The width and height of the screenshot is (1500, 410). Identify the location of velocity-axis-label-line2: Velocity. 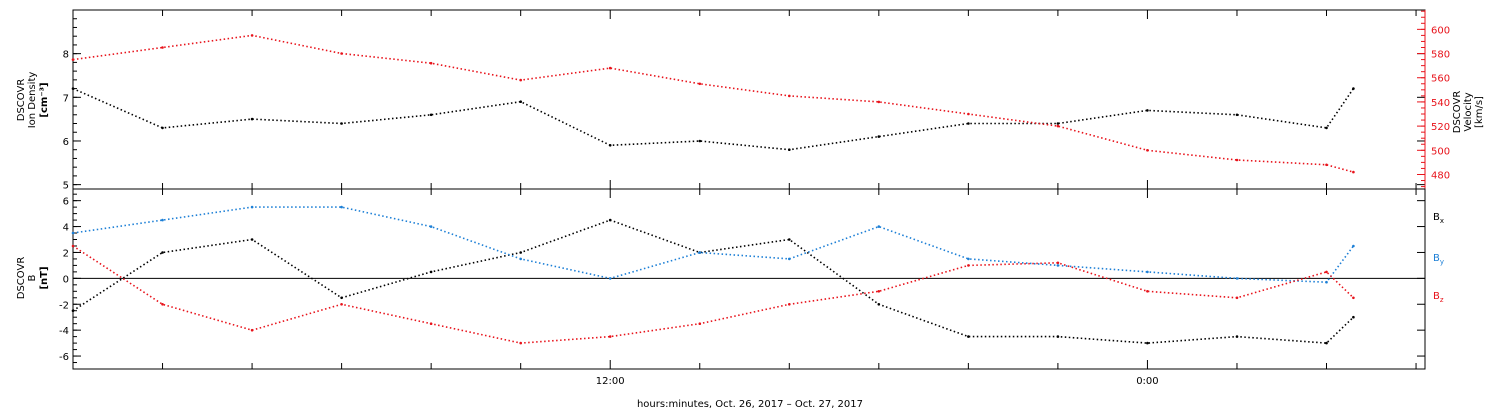
(1468, 111).